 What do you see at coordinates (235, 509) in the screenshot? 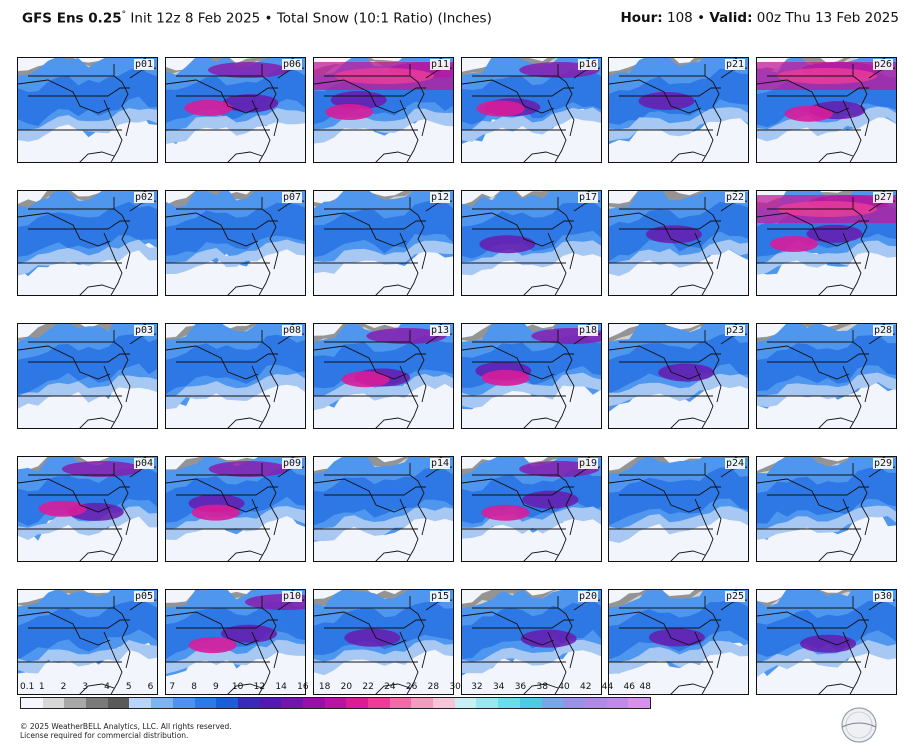
I see `ensemble-member-panel: p09` at bounding box center [235, 509].